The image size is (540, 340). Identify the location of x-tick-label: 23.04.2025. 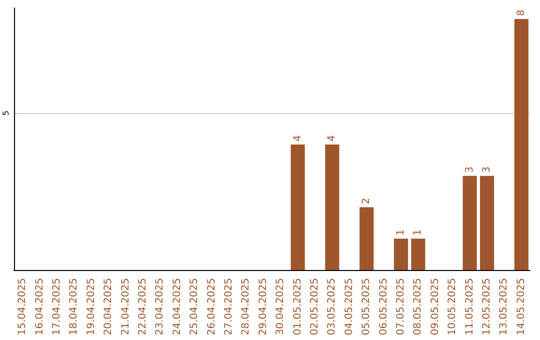
(160, 307).